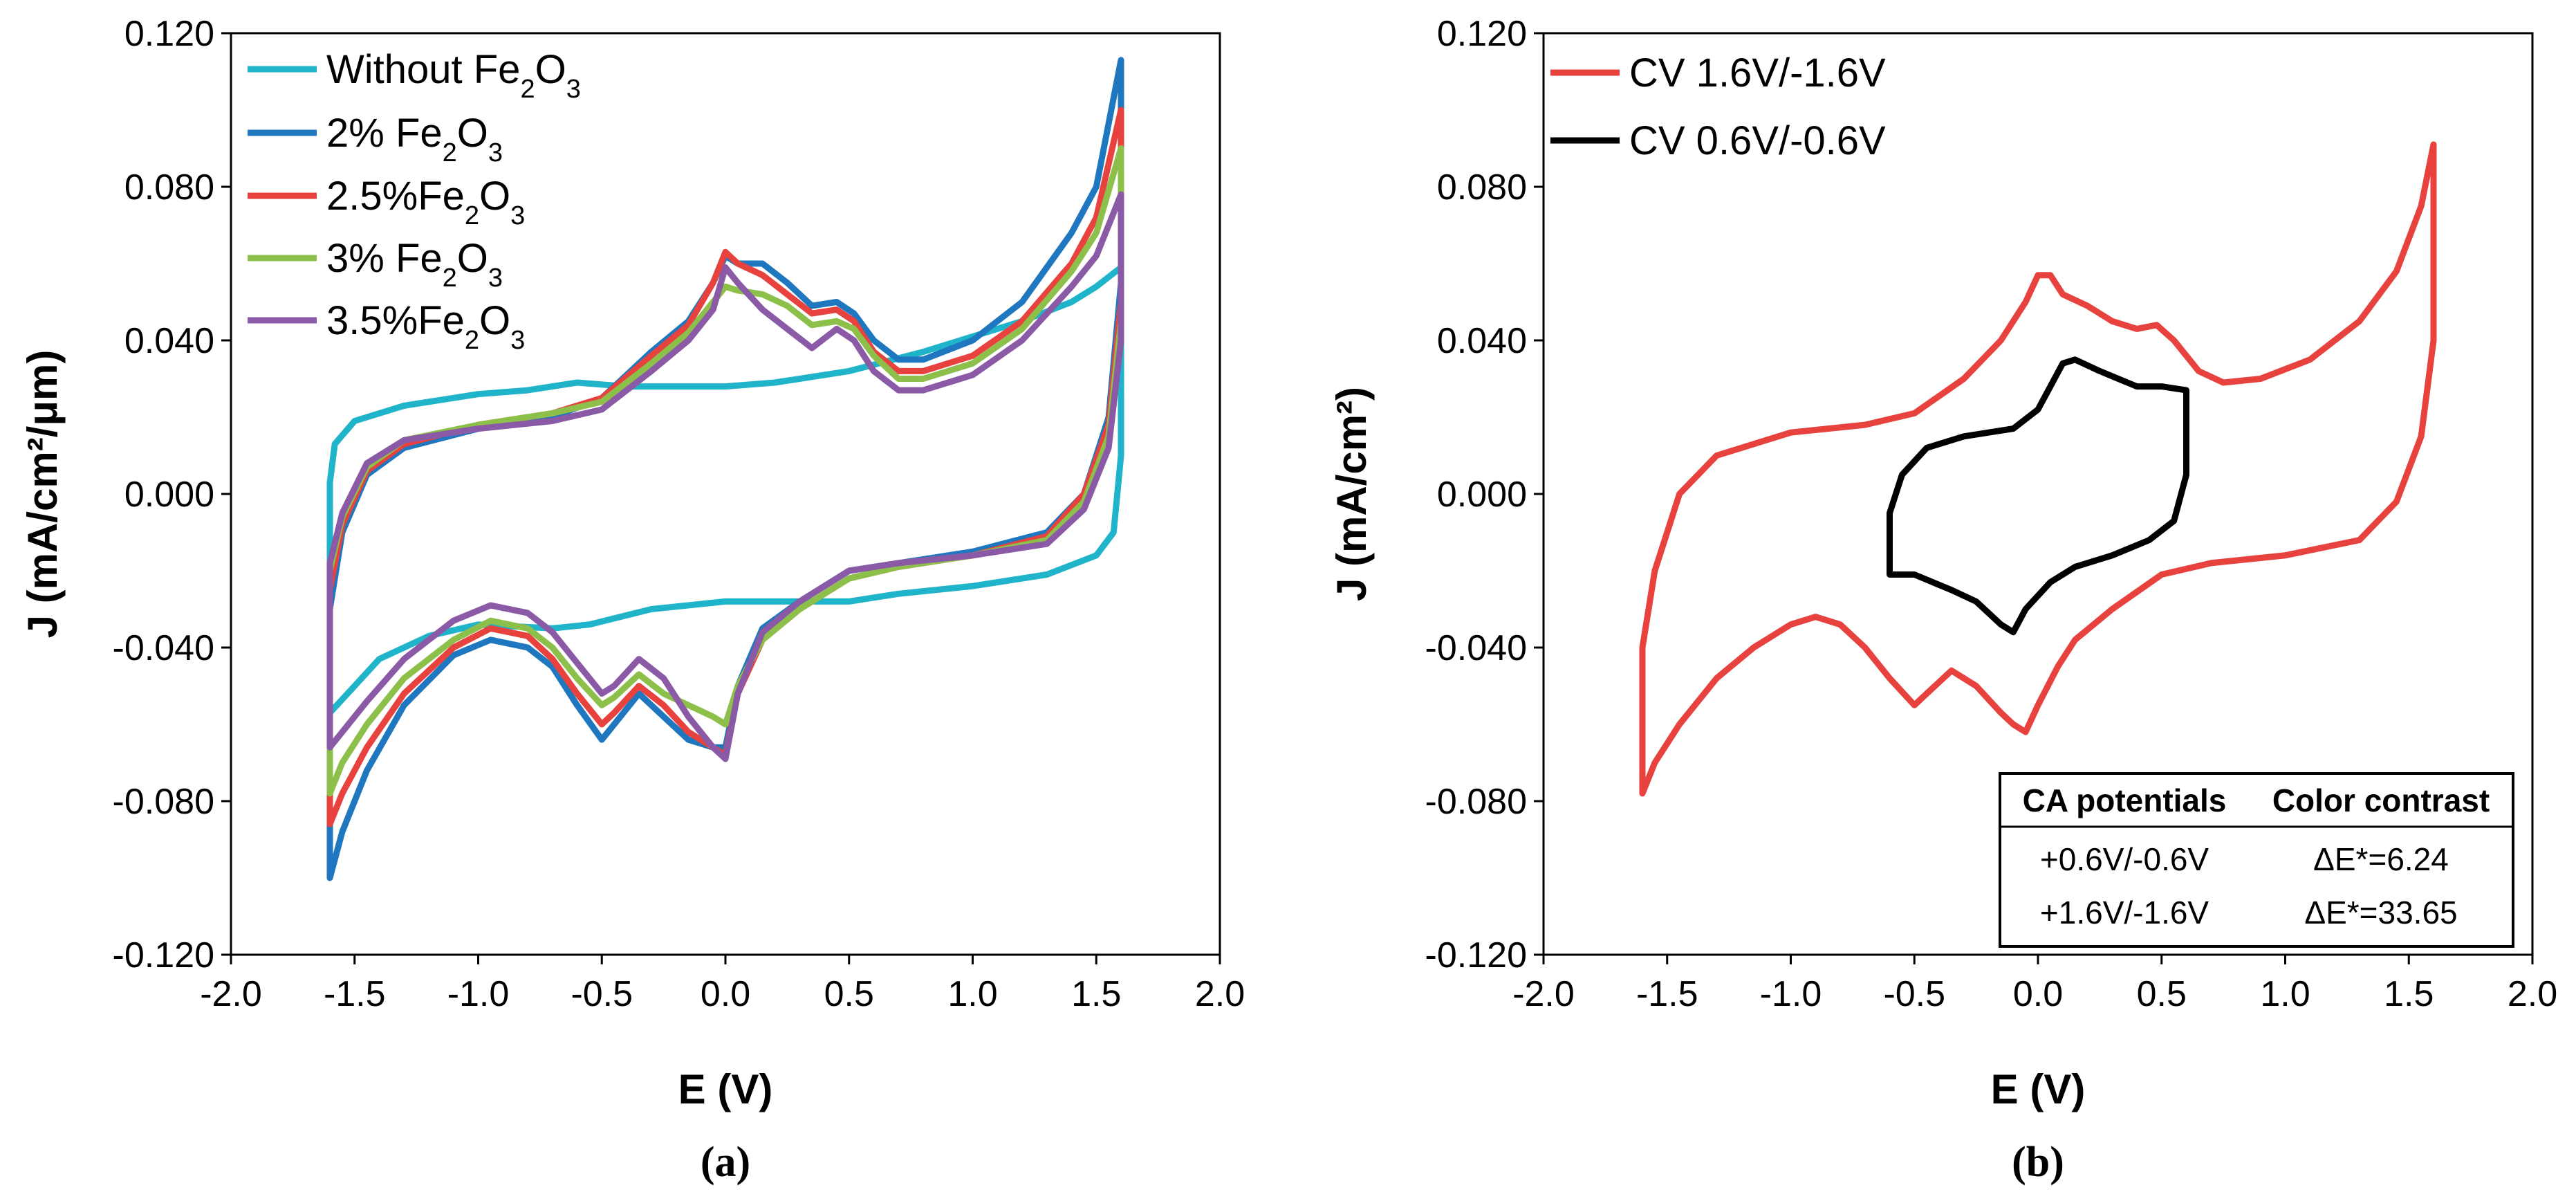 The height and width of the screenshot is (1201, 2576). What do you see at coordinates (726, 1162) in the screenshot?
I see `panel-label-a: (a)` at bounding box center [726, 1162].